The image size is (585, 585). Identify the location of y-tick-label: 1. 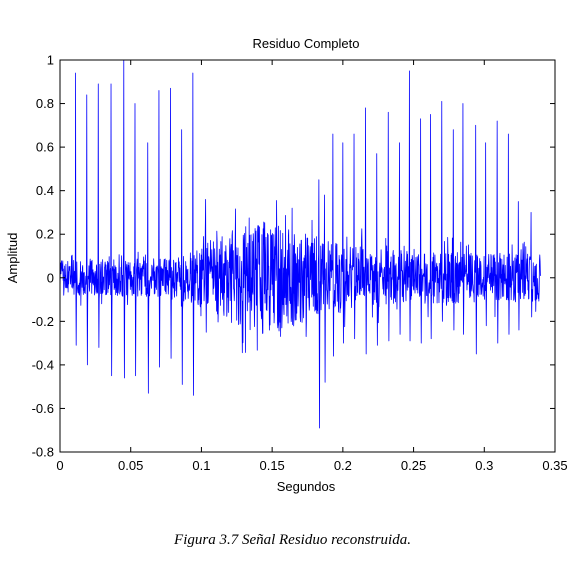
(50, 60).